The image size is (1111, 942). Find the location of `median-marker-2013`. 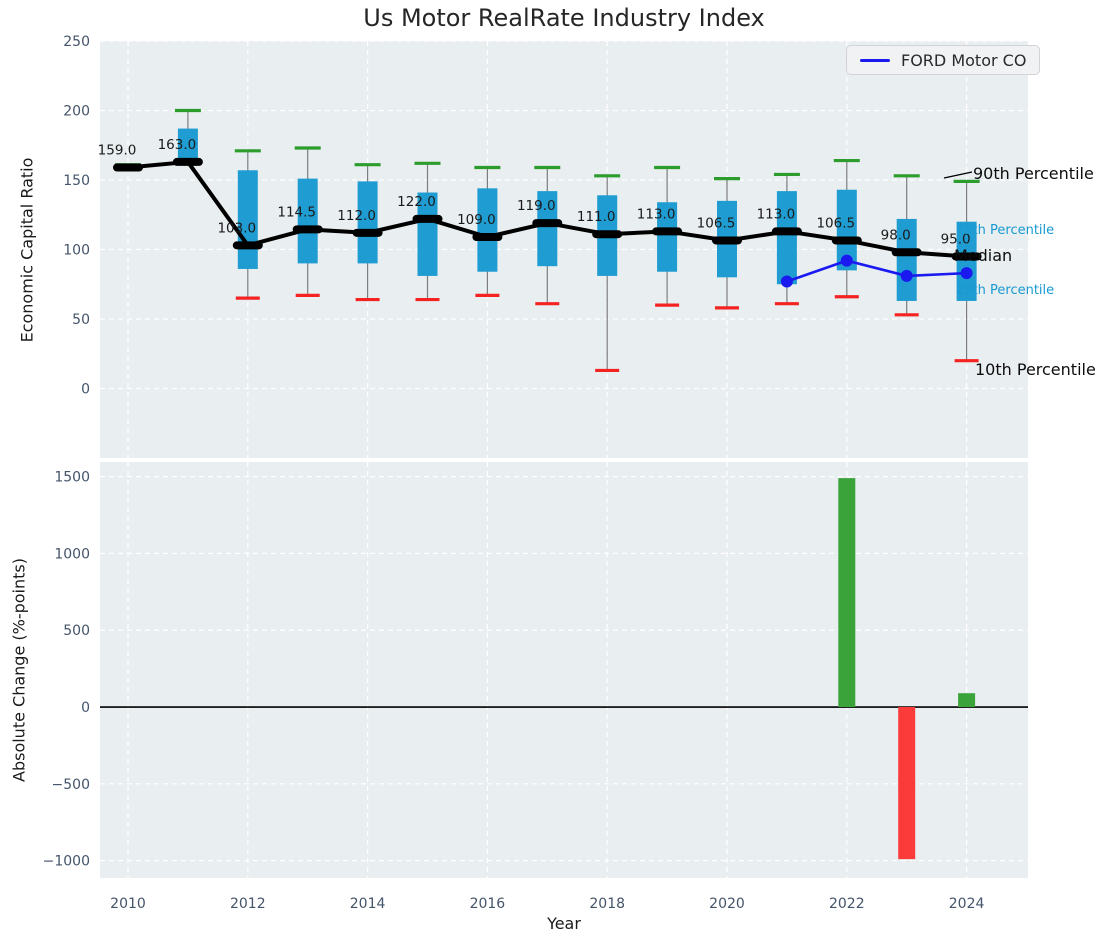

median-marker-2013 is located at coordinates (307, 229).